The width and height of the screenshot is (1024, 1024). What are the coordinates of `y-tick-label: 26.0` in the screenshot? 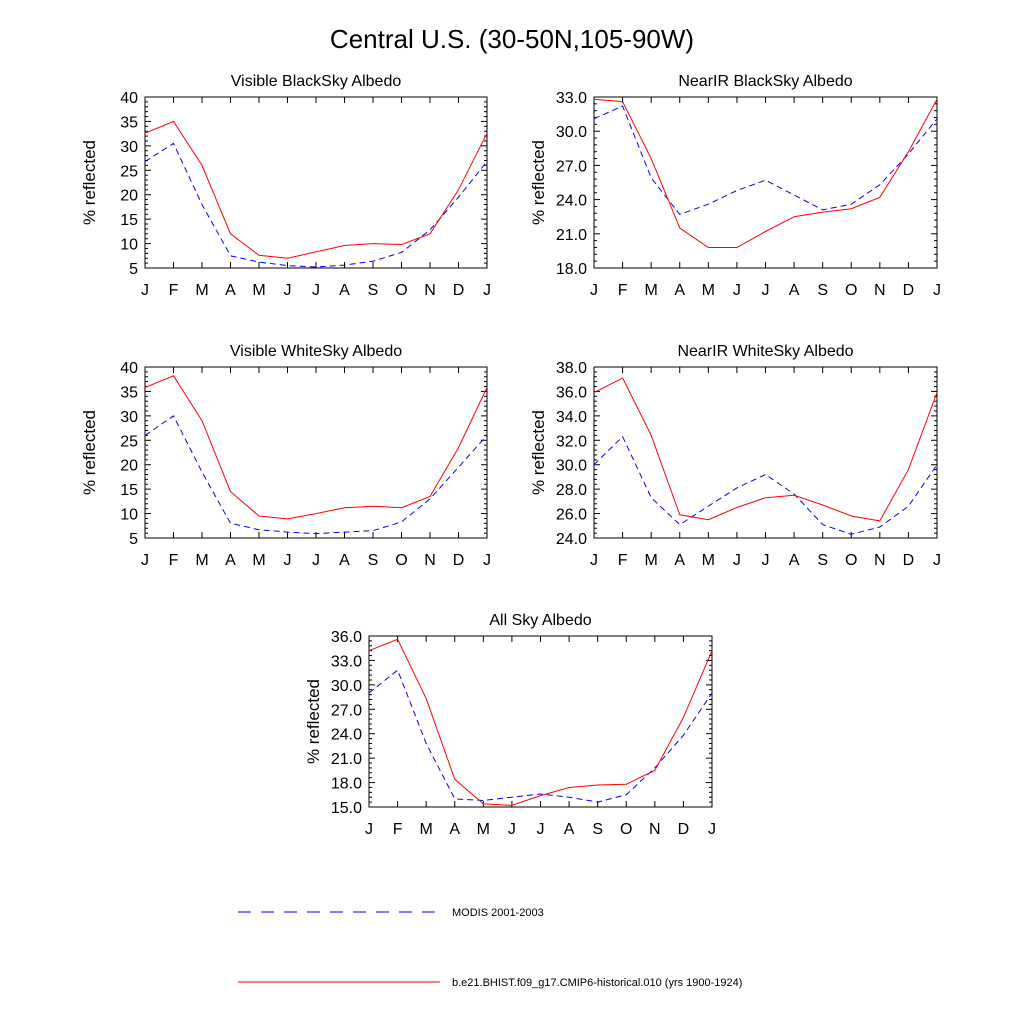 It's located at (571, 515).